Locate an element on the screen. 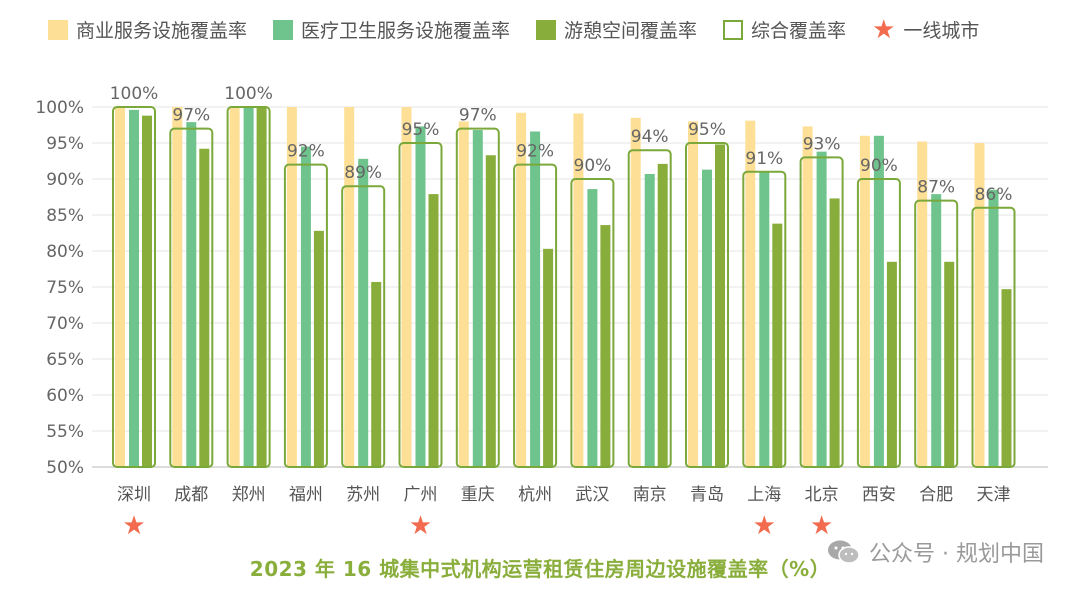  wechat-icon is located at coordinates (844, 552).